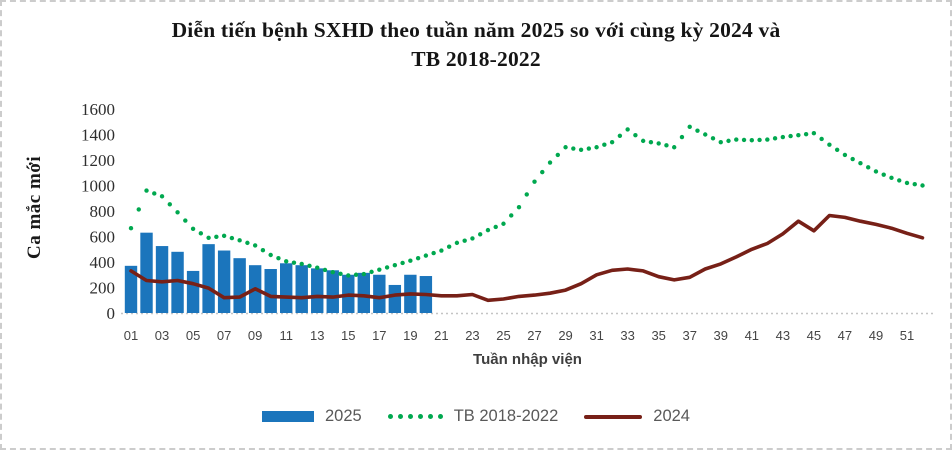 The image size is (952, 450). I want to click on legend-label-tb-2018-2022: TB 2018-2022, so click(506, 416).